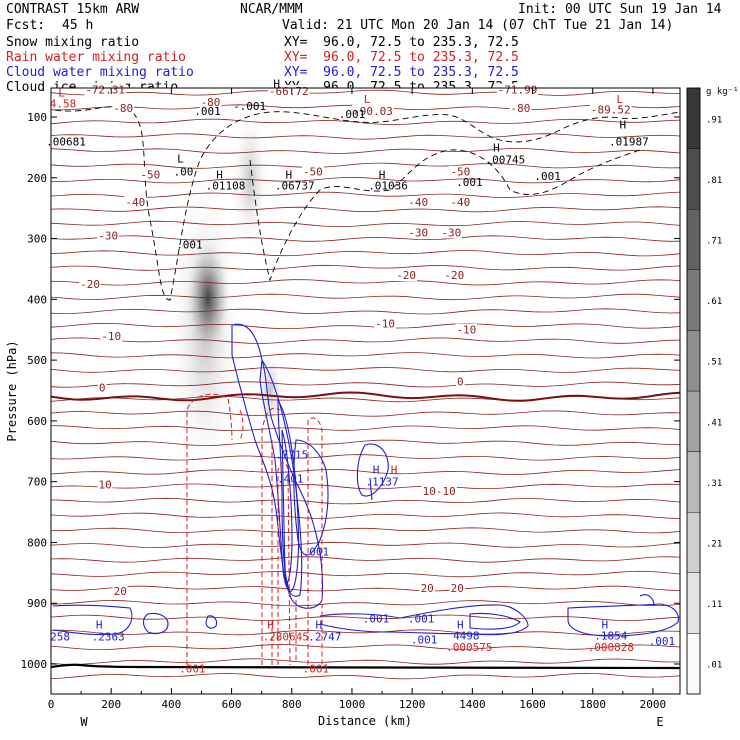 The height and width of the screenshot is (740, 740). I want to click on temperature-contour-label: -89.52, so click(611, 110).